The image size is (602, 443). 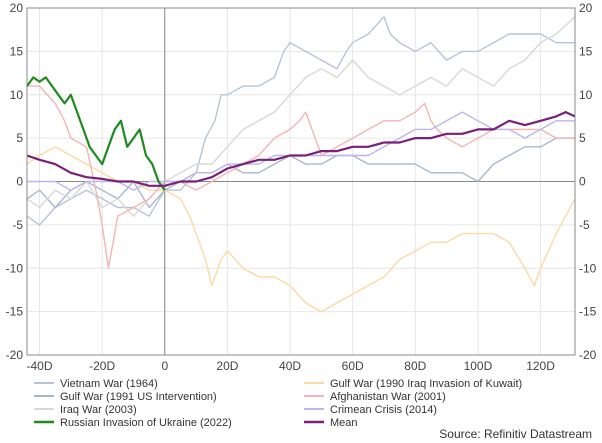 What do you see at coordinates (584, 225) in the screenshot?
I see `y-tick-label-right: -5` at bounding box center [584, 225].